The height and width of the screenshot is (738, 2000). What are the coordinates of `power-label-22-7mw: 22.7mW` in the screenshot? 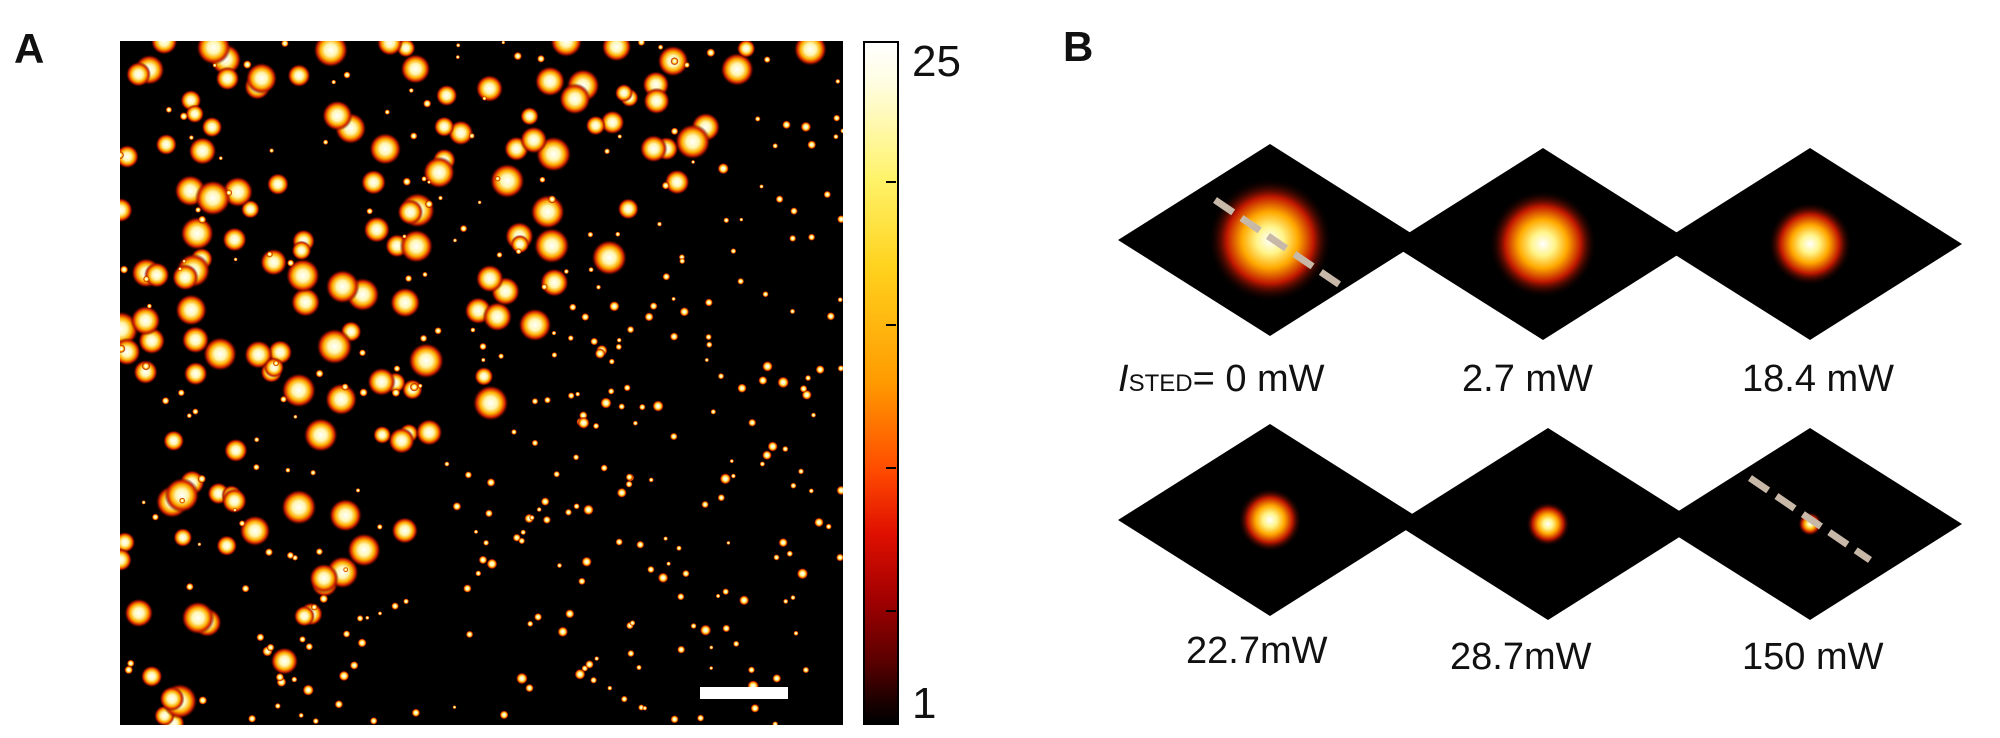 It's located at (1257, 651).